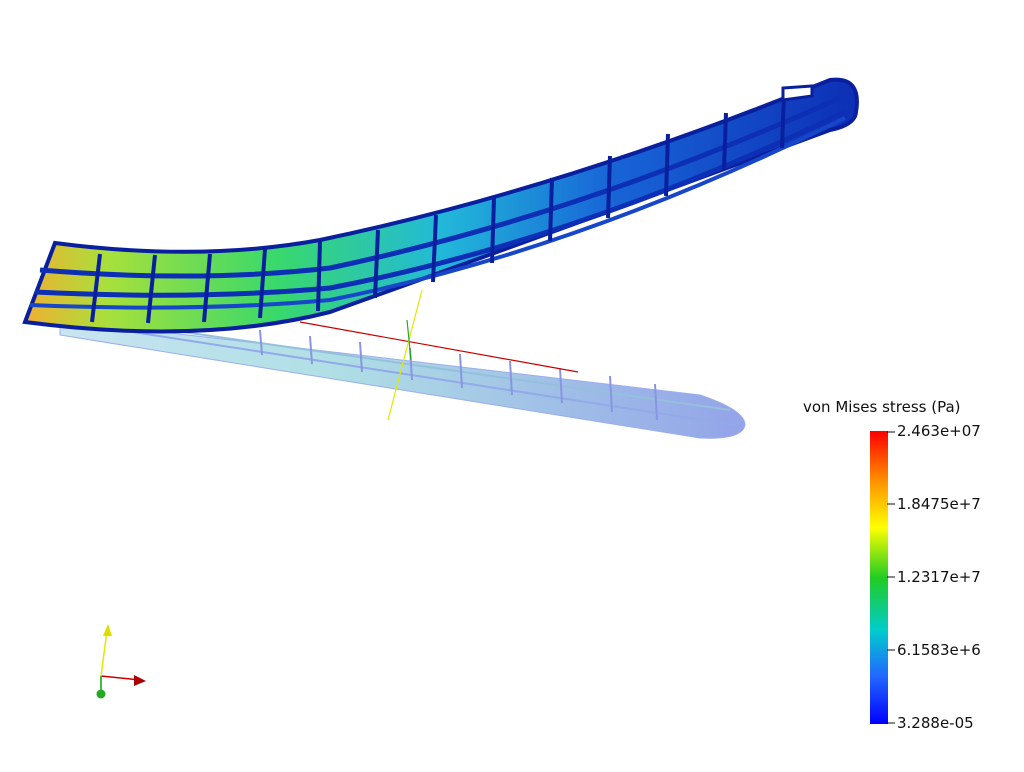  What do you see at coordinates (409, 340) in the screenshot?
I see `green-reference-line` at bounding box center [409, 340].